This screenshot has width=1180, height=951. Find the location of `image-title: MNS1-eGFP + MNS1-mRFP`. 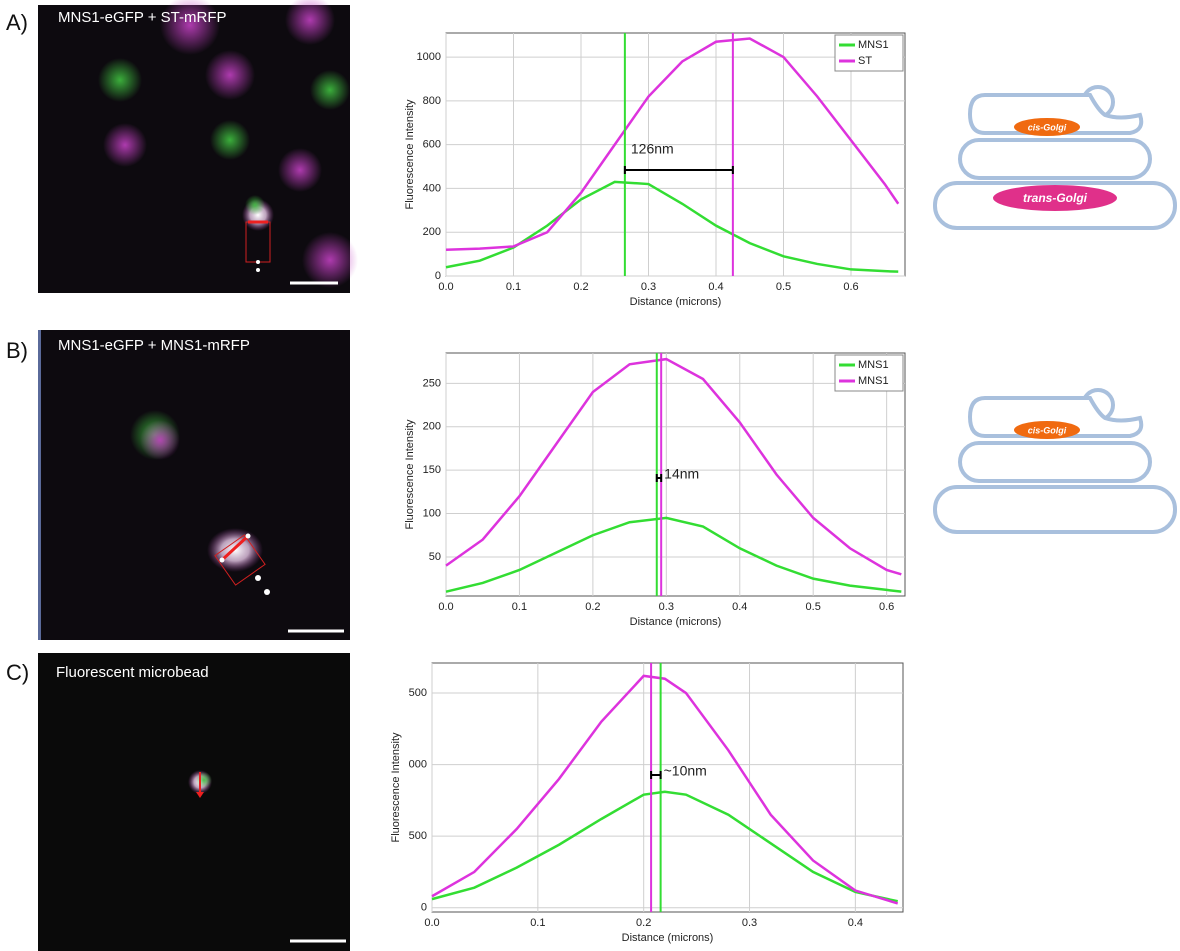

image-title: MNS1-eGFP + MNS1-mRFP is located at coordinates (154, 345).